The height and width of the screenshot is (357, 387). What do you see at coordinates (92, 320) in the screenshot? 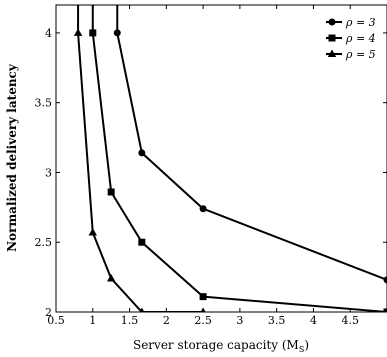
I see `x-tick-label: 1` at bounding box center [92, 320].